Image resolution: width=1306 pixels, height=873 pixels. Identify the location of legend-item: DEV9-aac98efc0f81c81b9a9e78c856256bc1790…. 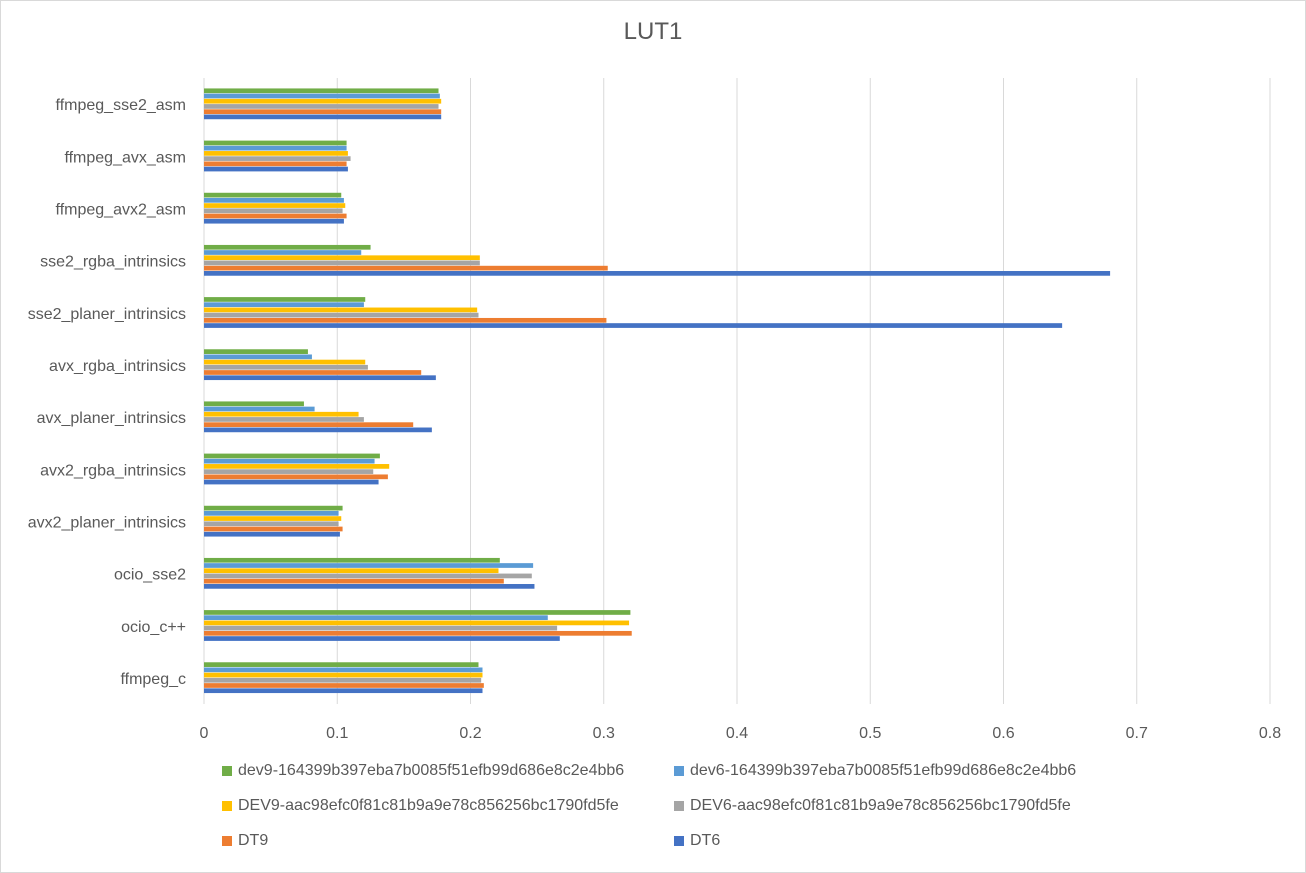
(420, 806).